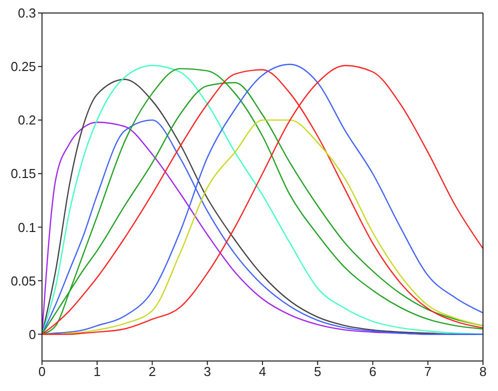  Describe the element at coordinates (27, 13) in the screenshot. I see `y-tick-label: 0.3` at that location.